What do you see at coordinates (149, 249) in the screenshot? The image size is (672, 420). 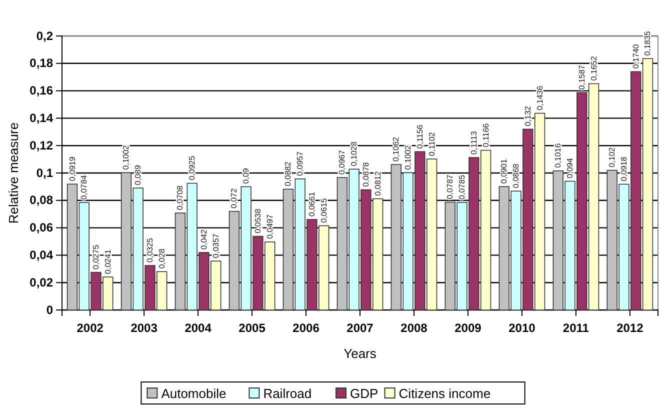 I see `data-label: 0,0325` at bounding box center [149, 249].